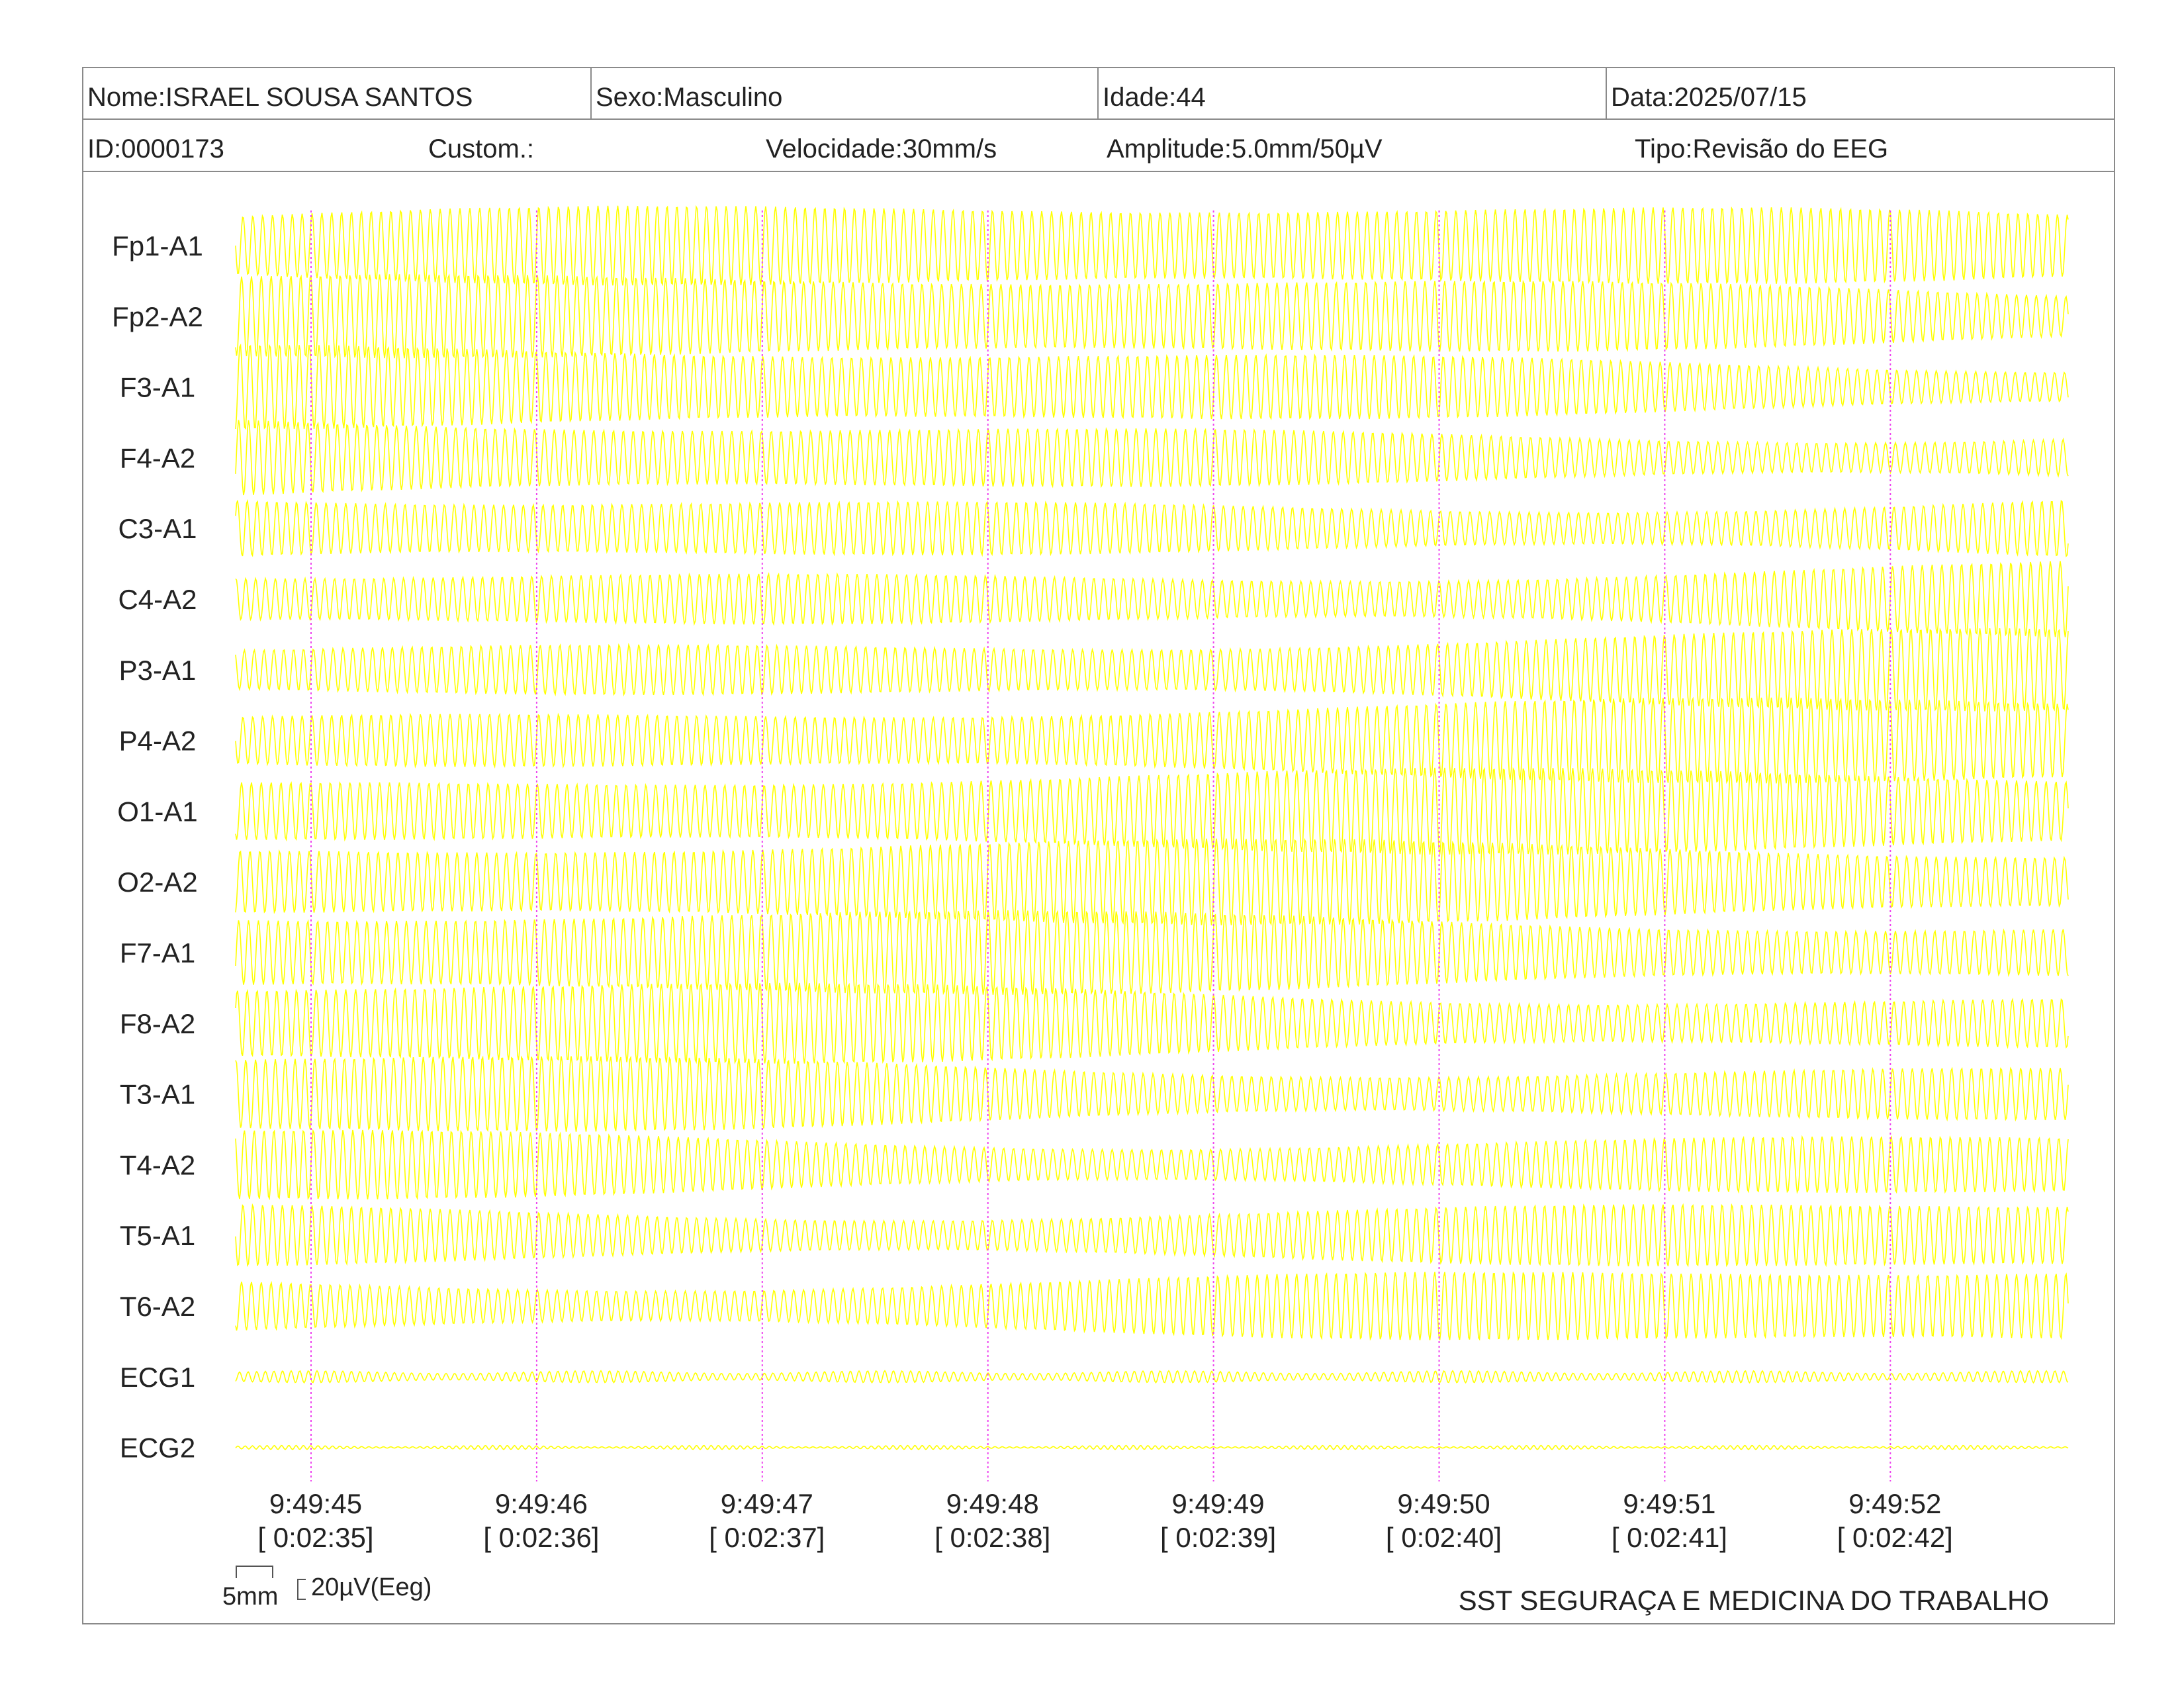 Image resolution: width=2184 pixels, height=1688 pixels. Describe the element at coordinates (1894, 1503) in the screenshot. I see `time-marker-clock: 9:49:52` at that location.